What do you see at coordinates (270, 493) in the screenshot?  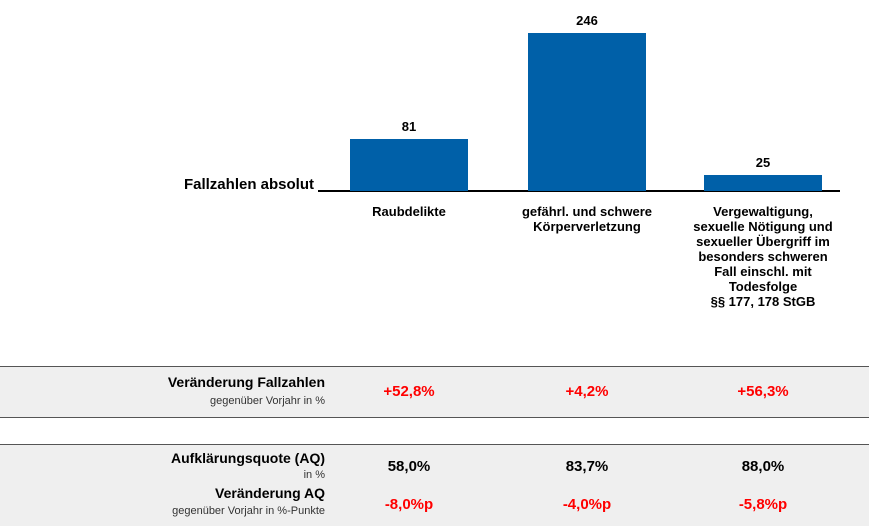 I see `row-label: Veränderung AQ` at bounding box center [270, 493].